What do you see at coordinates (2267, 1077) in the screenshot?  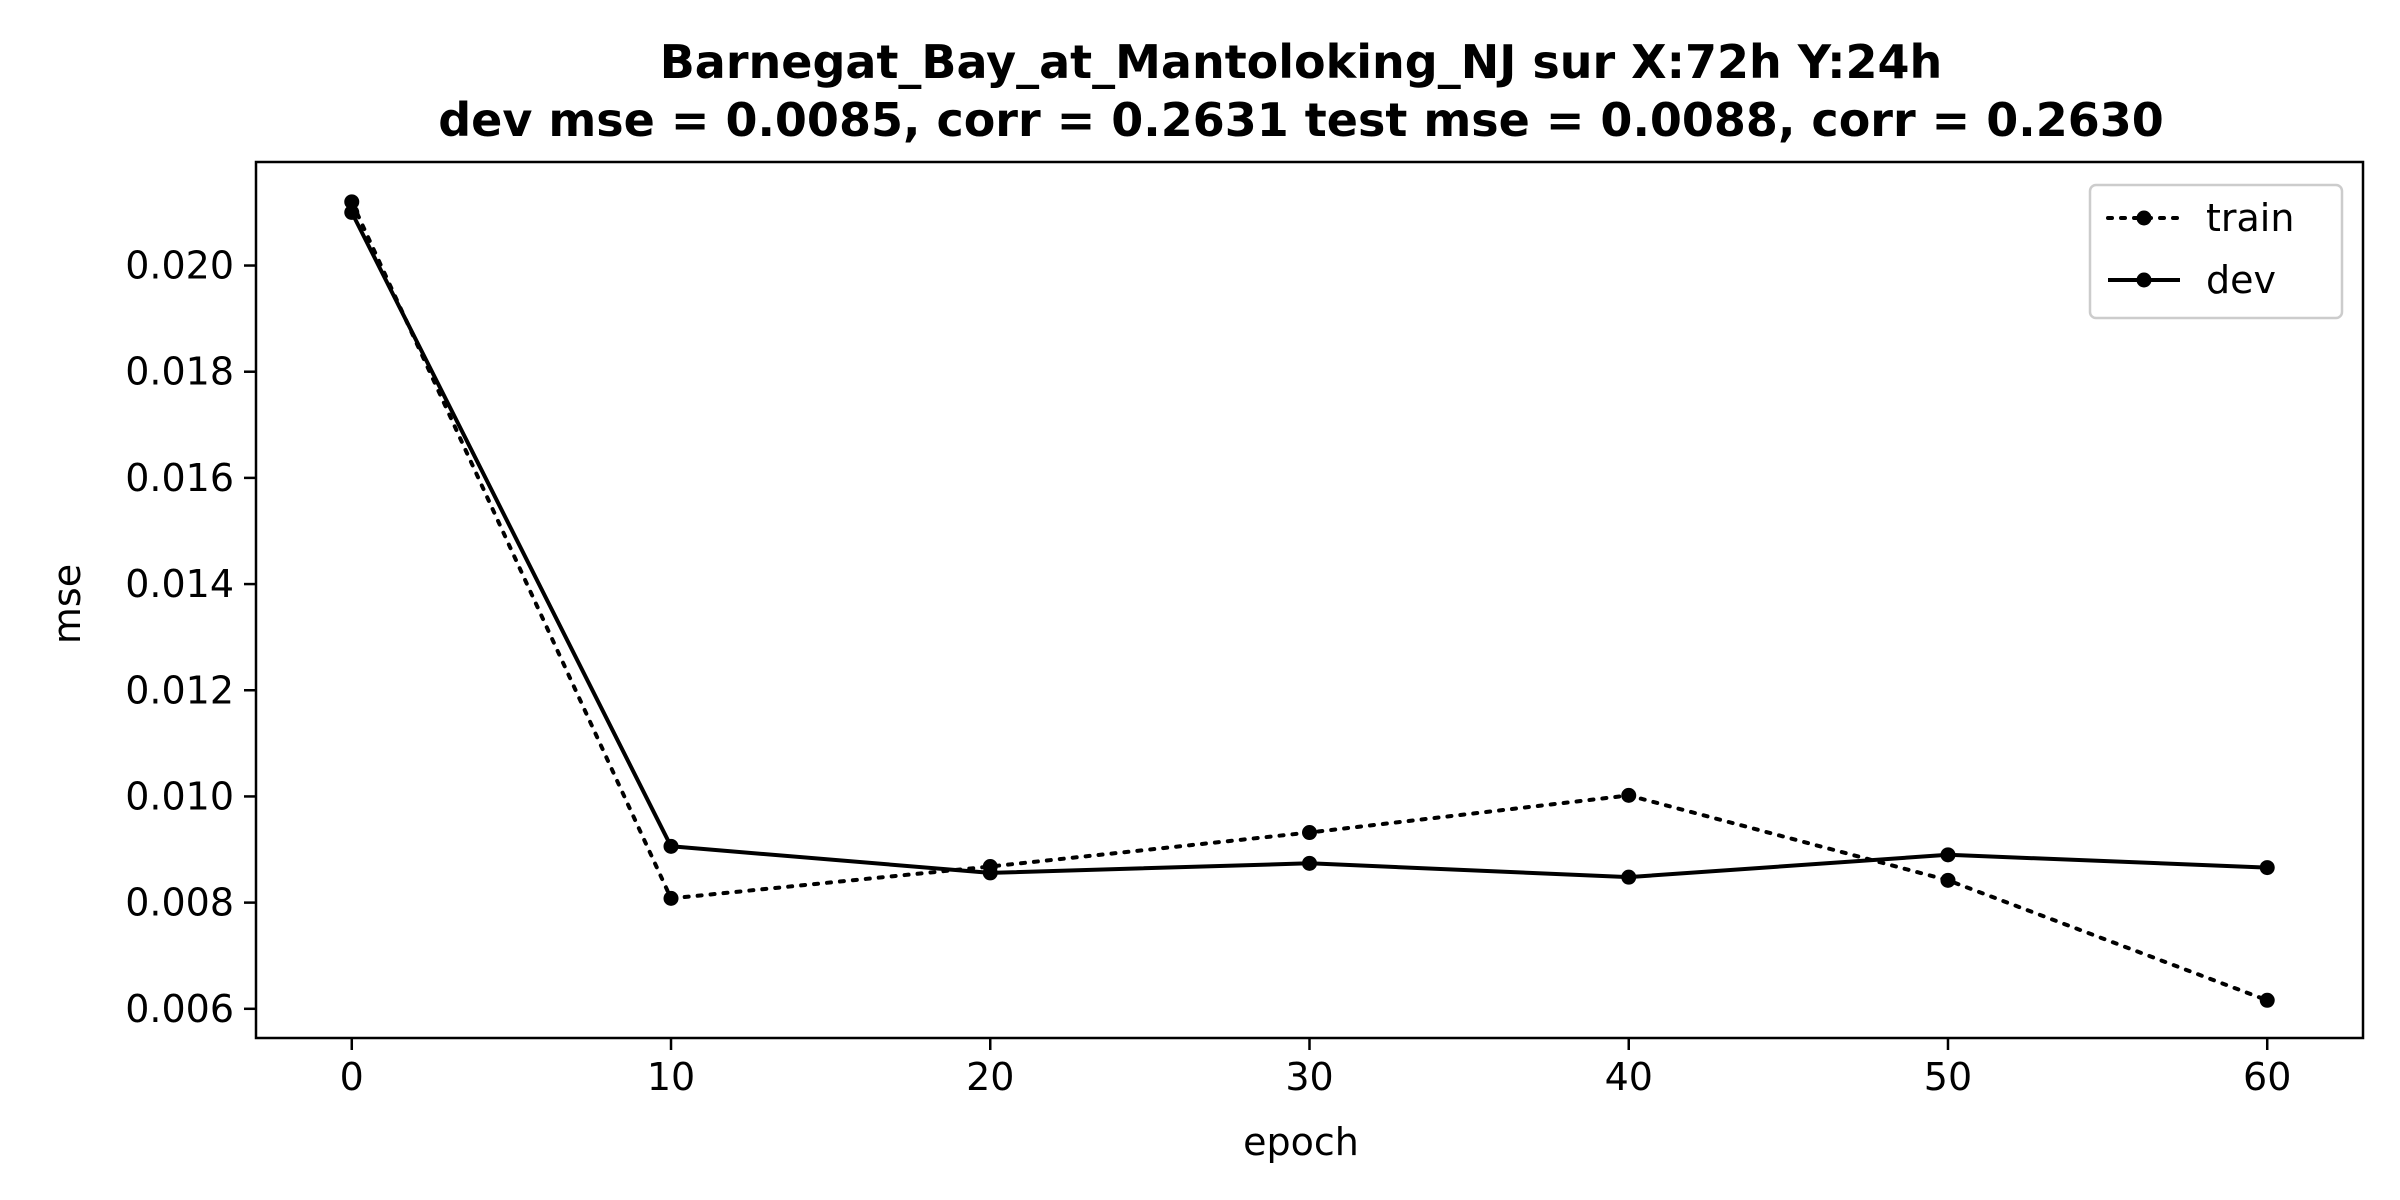 I see `x-tick-label: 60` at bounding box center [2267, 1077].